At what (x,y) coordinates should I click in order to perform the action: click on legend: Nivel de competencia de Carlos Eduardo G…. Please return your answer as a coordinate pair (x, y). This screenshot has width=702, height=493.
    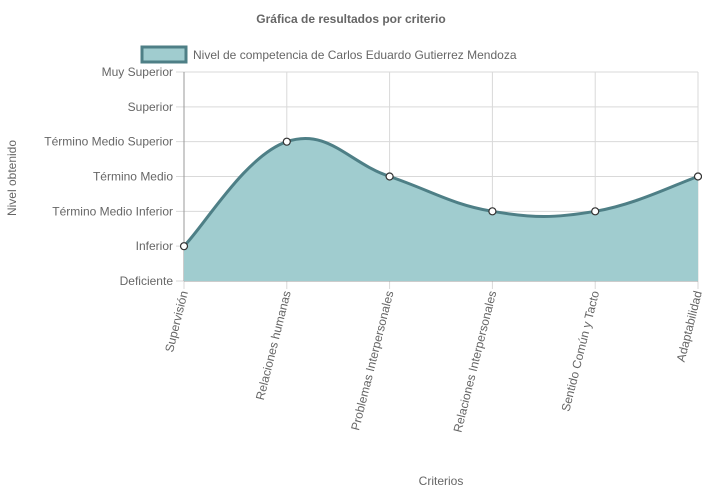
    Looking at the image, I should click on (328, 54).